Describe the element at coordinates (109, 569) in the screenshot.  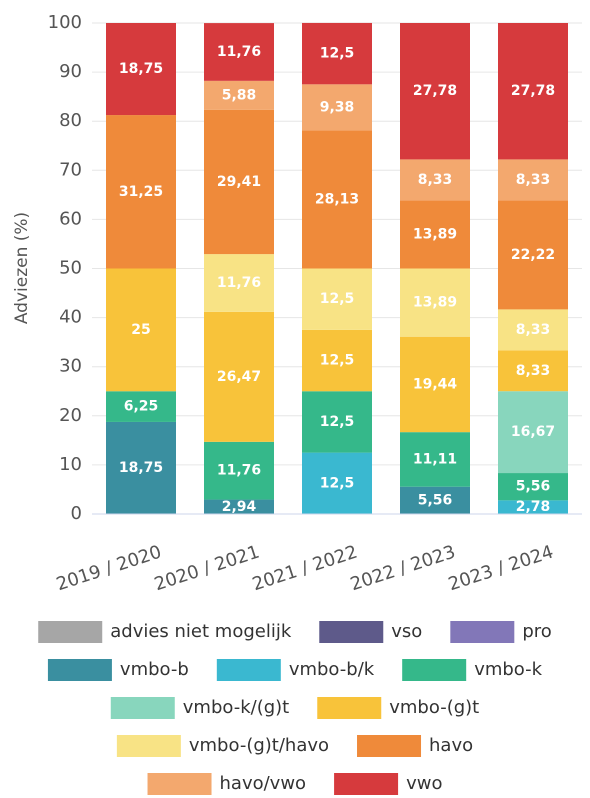
I see `x-tick-label: 2019 / 2020` at that location.